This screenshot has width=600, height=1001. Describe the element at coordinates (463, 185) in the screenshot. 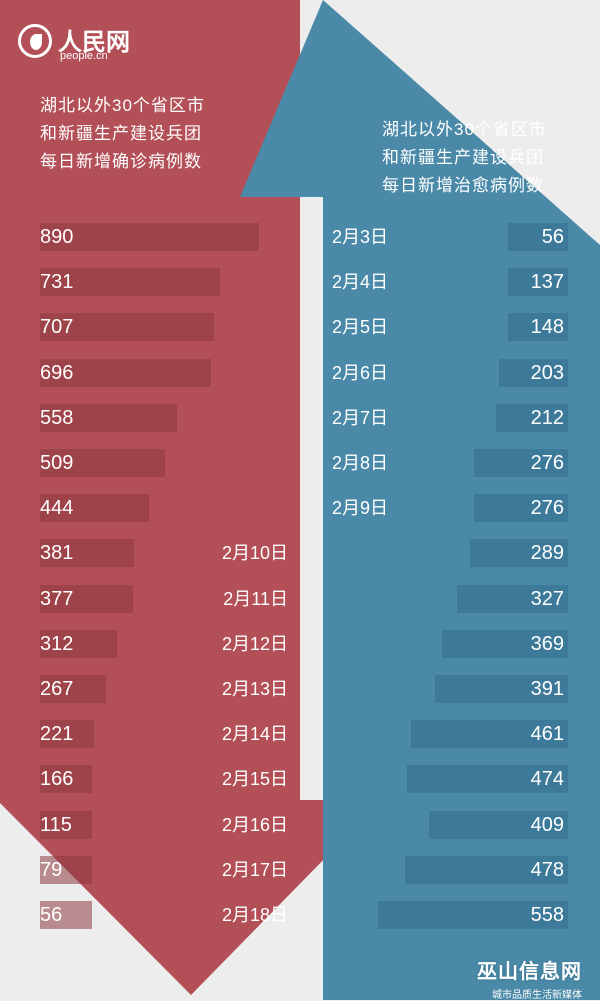

I see `right-title-line: 每日新增治愈病例数` at that location.